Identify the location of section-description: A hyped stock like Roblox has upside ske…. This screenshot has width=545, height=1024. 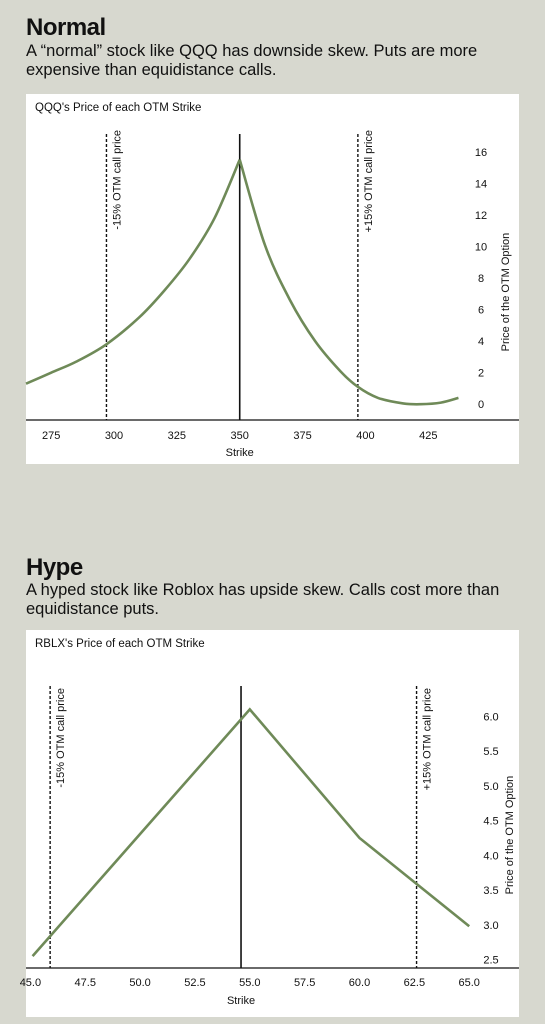
(263, 599).